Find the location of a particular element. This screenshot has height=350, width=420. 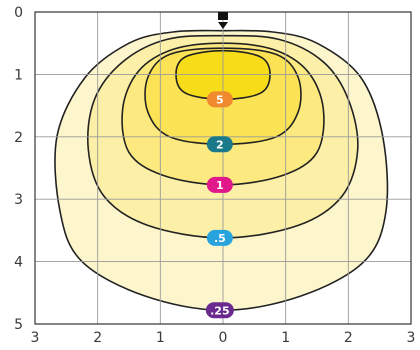

y-tick-label: 1 is located at coordinates (18, 75).